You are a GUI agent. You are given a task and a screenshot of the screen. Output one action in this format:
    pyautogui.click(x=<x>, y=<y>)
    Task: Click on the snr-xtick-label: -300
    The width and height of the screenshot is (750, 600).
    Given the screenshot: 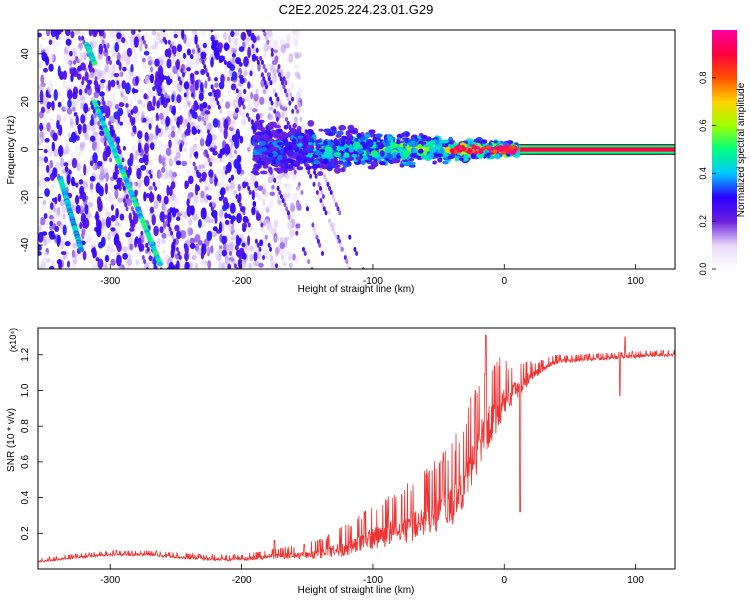 What is the action you would take?
    pyautogui.click(x=110, y=580)
    